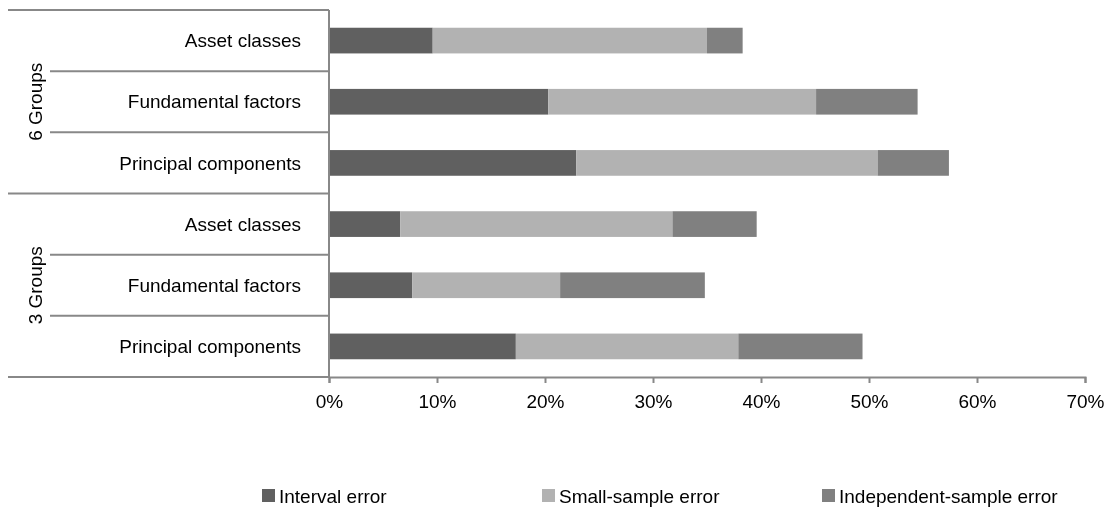 The height and width of the screenshot is (529, 1116). What do you see at coordinates (869, 402) in the screenshot?
I see `x-tick-label: 50%` at bounding box center [869, 402].